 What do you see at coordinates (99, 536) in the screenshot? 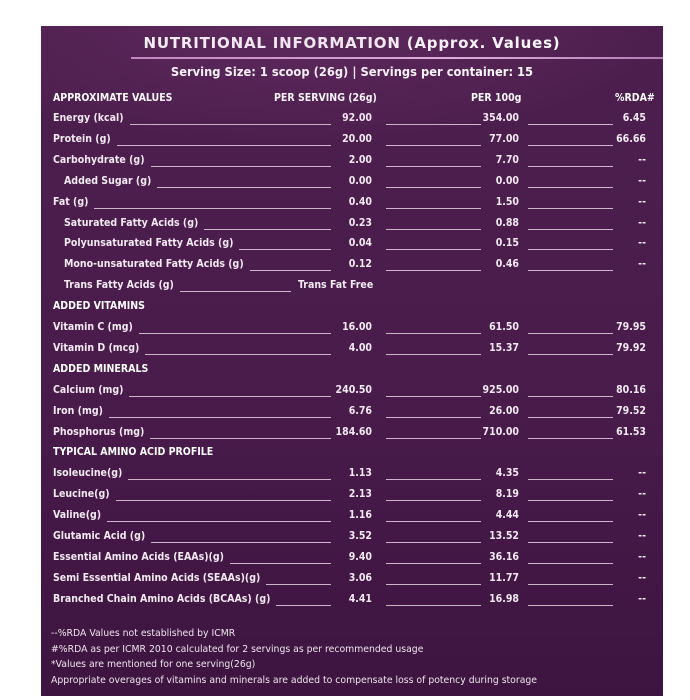
I see `nutrient-label: Glutamic Acid (g)` at bounding box center [99, 536].